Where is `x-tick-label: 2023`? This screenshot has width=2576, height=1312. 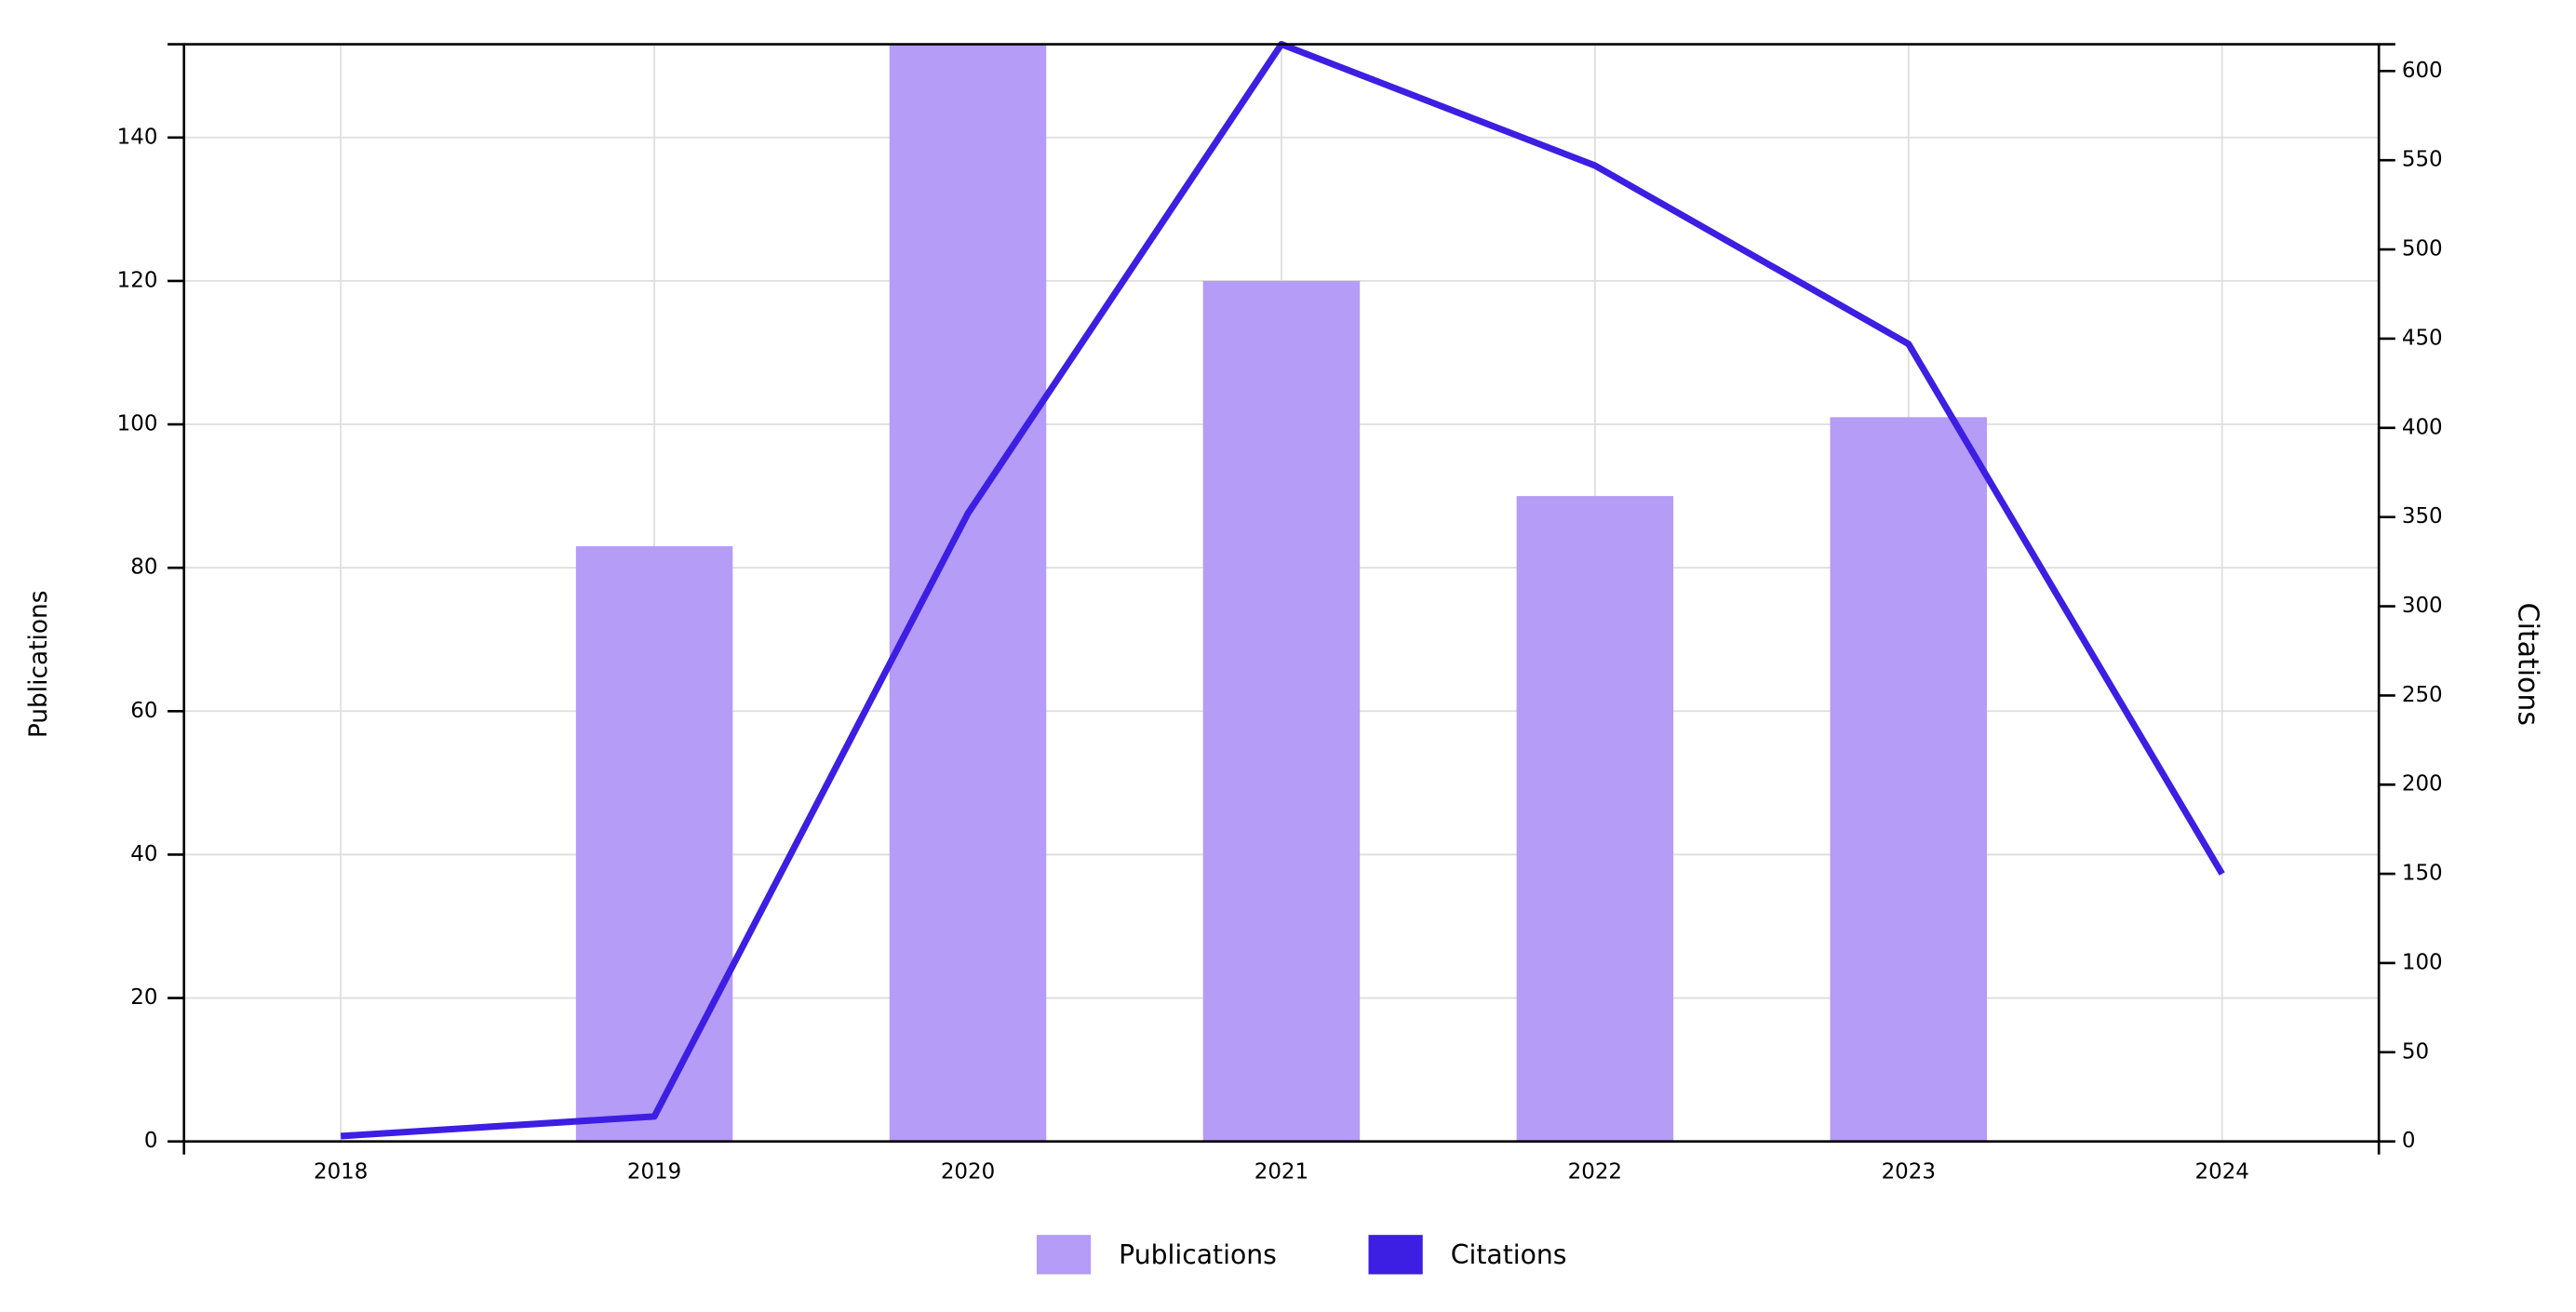
x-tick-label: 2023 is located at coordinates (1909, 1172).